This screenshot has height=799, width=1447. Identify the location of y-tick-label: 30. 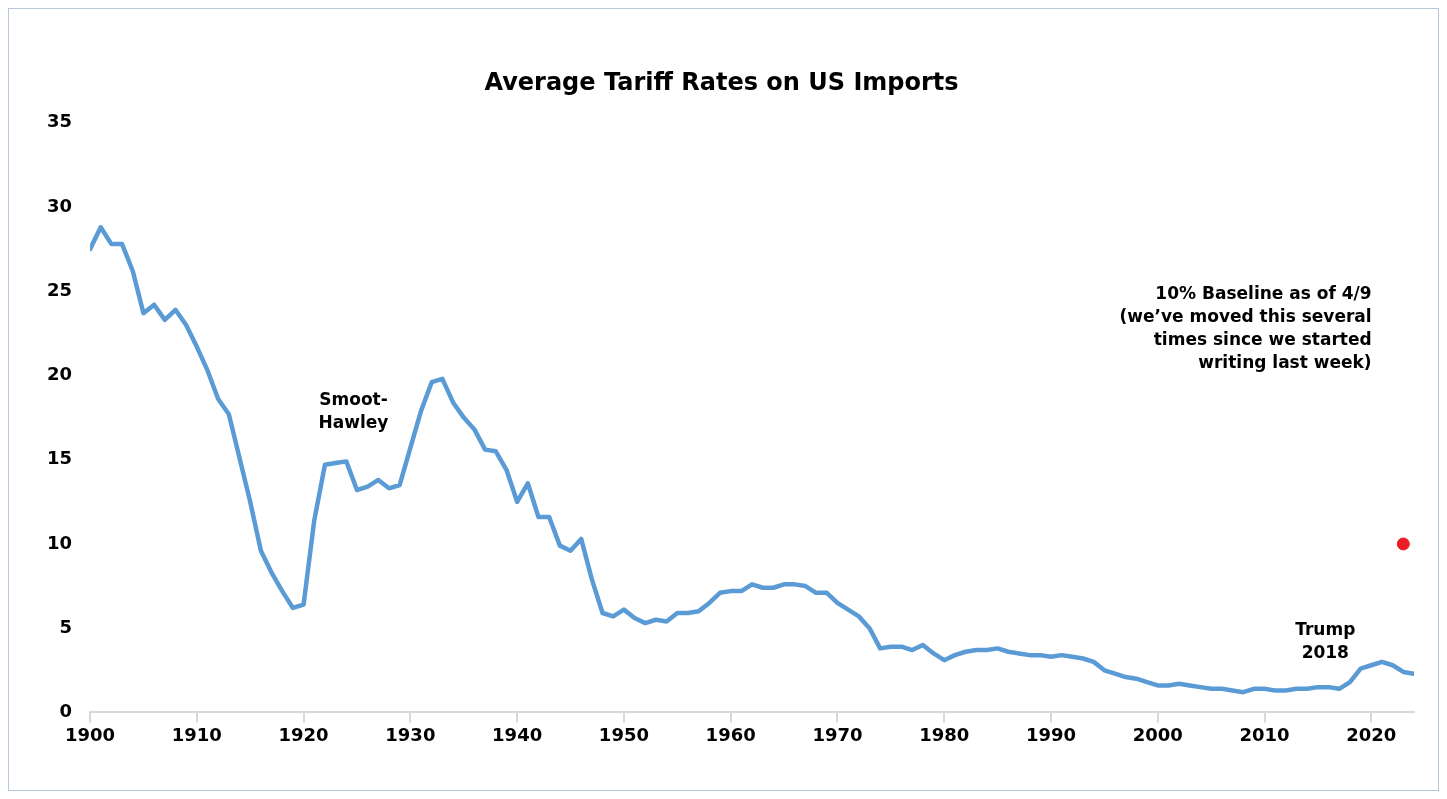
(59, 205).